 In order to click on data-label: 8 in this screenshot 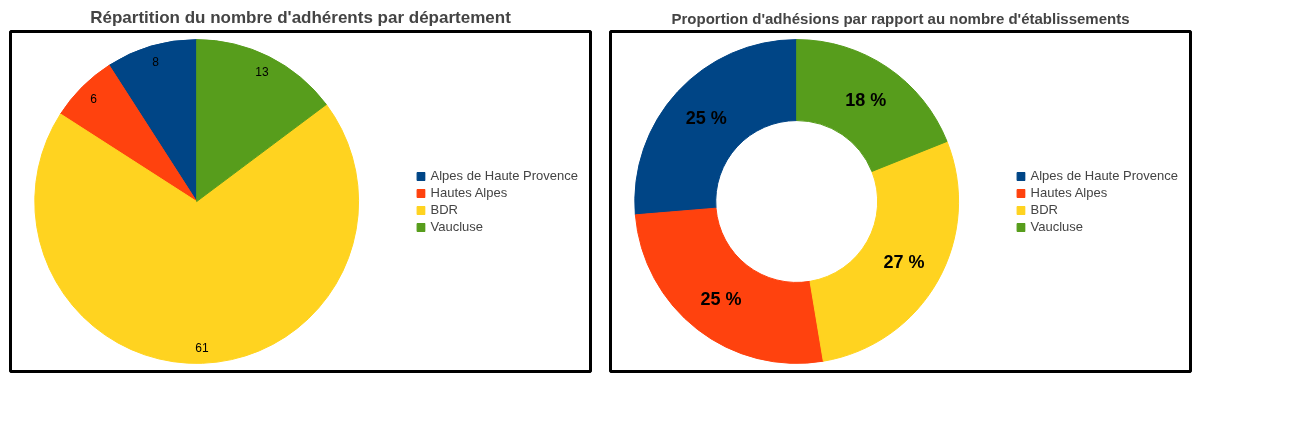, I will do `click(156, 62)`.